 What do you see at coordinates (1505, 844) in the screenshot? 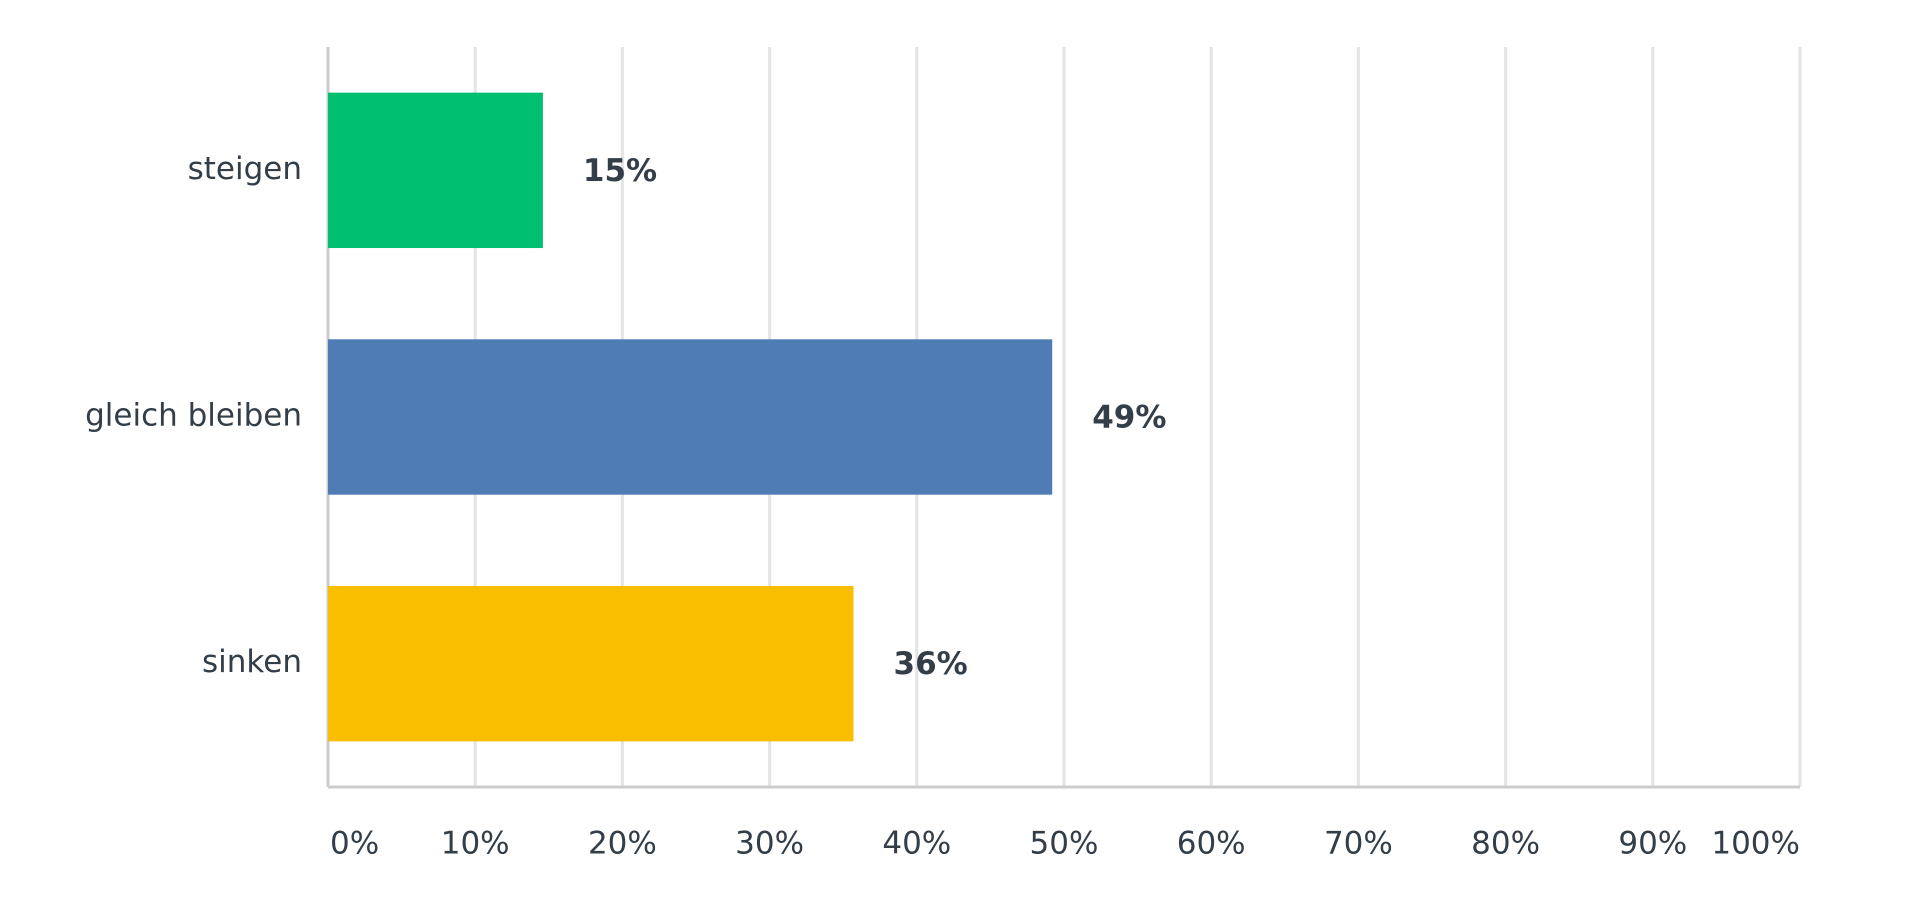
I see `x-tick-label: 80%` at bounding box center [1505, 844].